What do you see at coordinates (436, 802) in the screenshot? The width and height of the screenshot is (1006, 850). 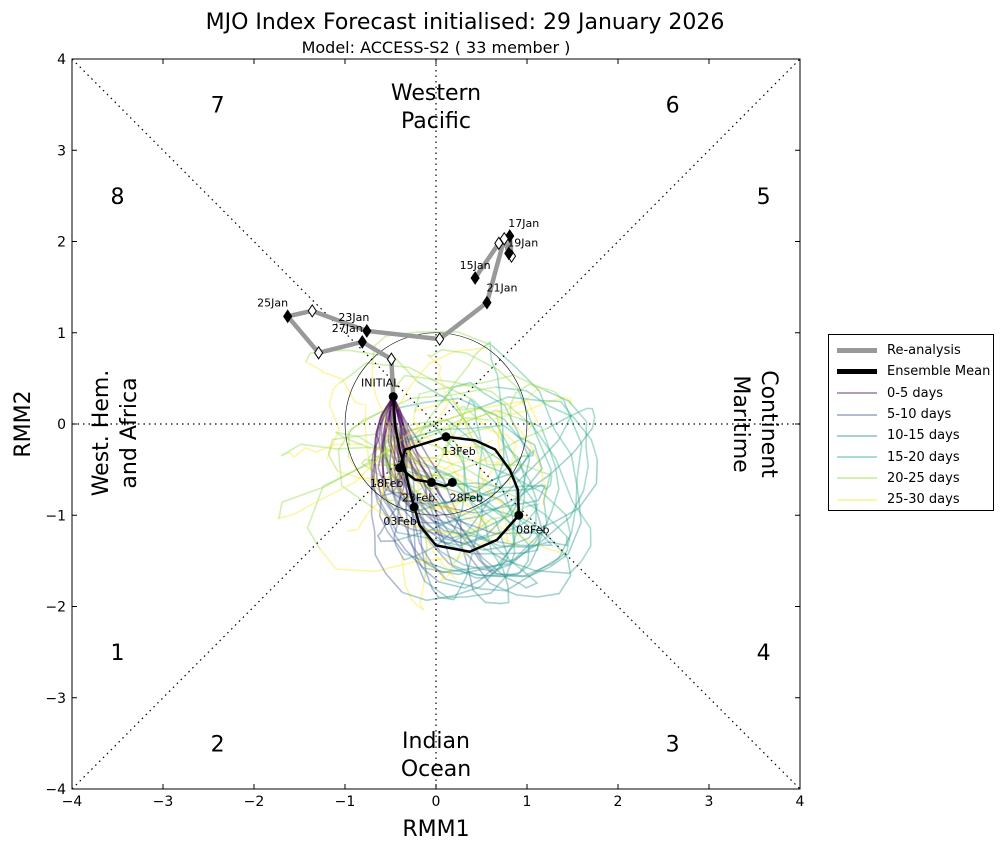 I see `x-tick-label: 0` at bounding box center [436, 802].